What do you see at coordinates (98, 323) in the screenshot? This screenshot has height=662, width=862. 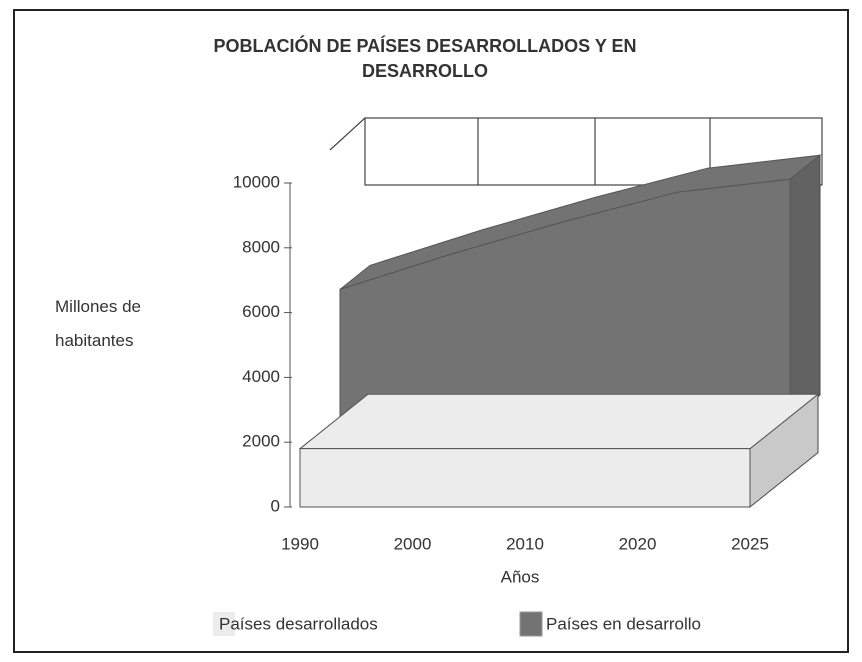 I see `y-axis-title: Millones de habitantes` at bounding box center [98, 323].